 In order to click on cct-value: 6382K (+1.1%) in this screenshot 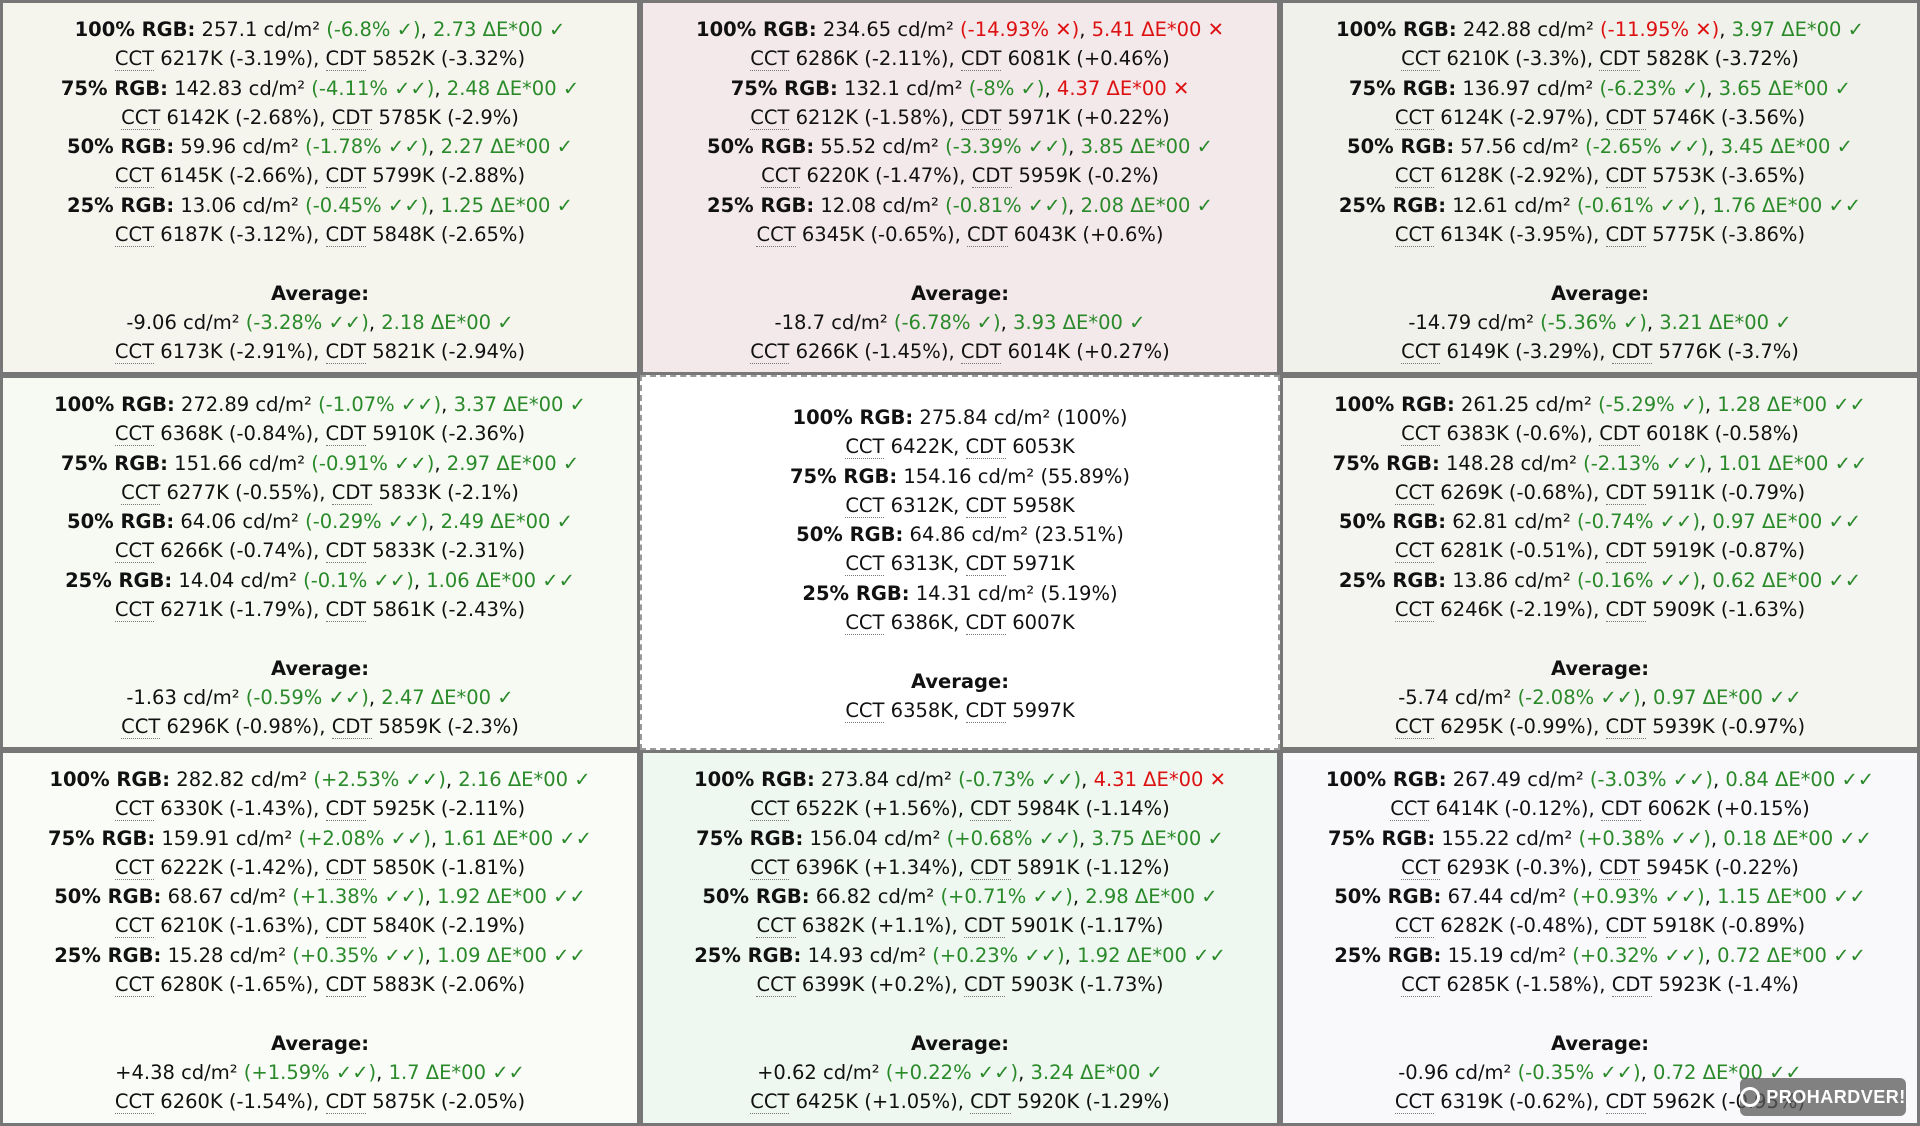, I will do `click(876, 926)`.